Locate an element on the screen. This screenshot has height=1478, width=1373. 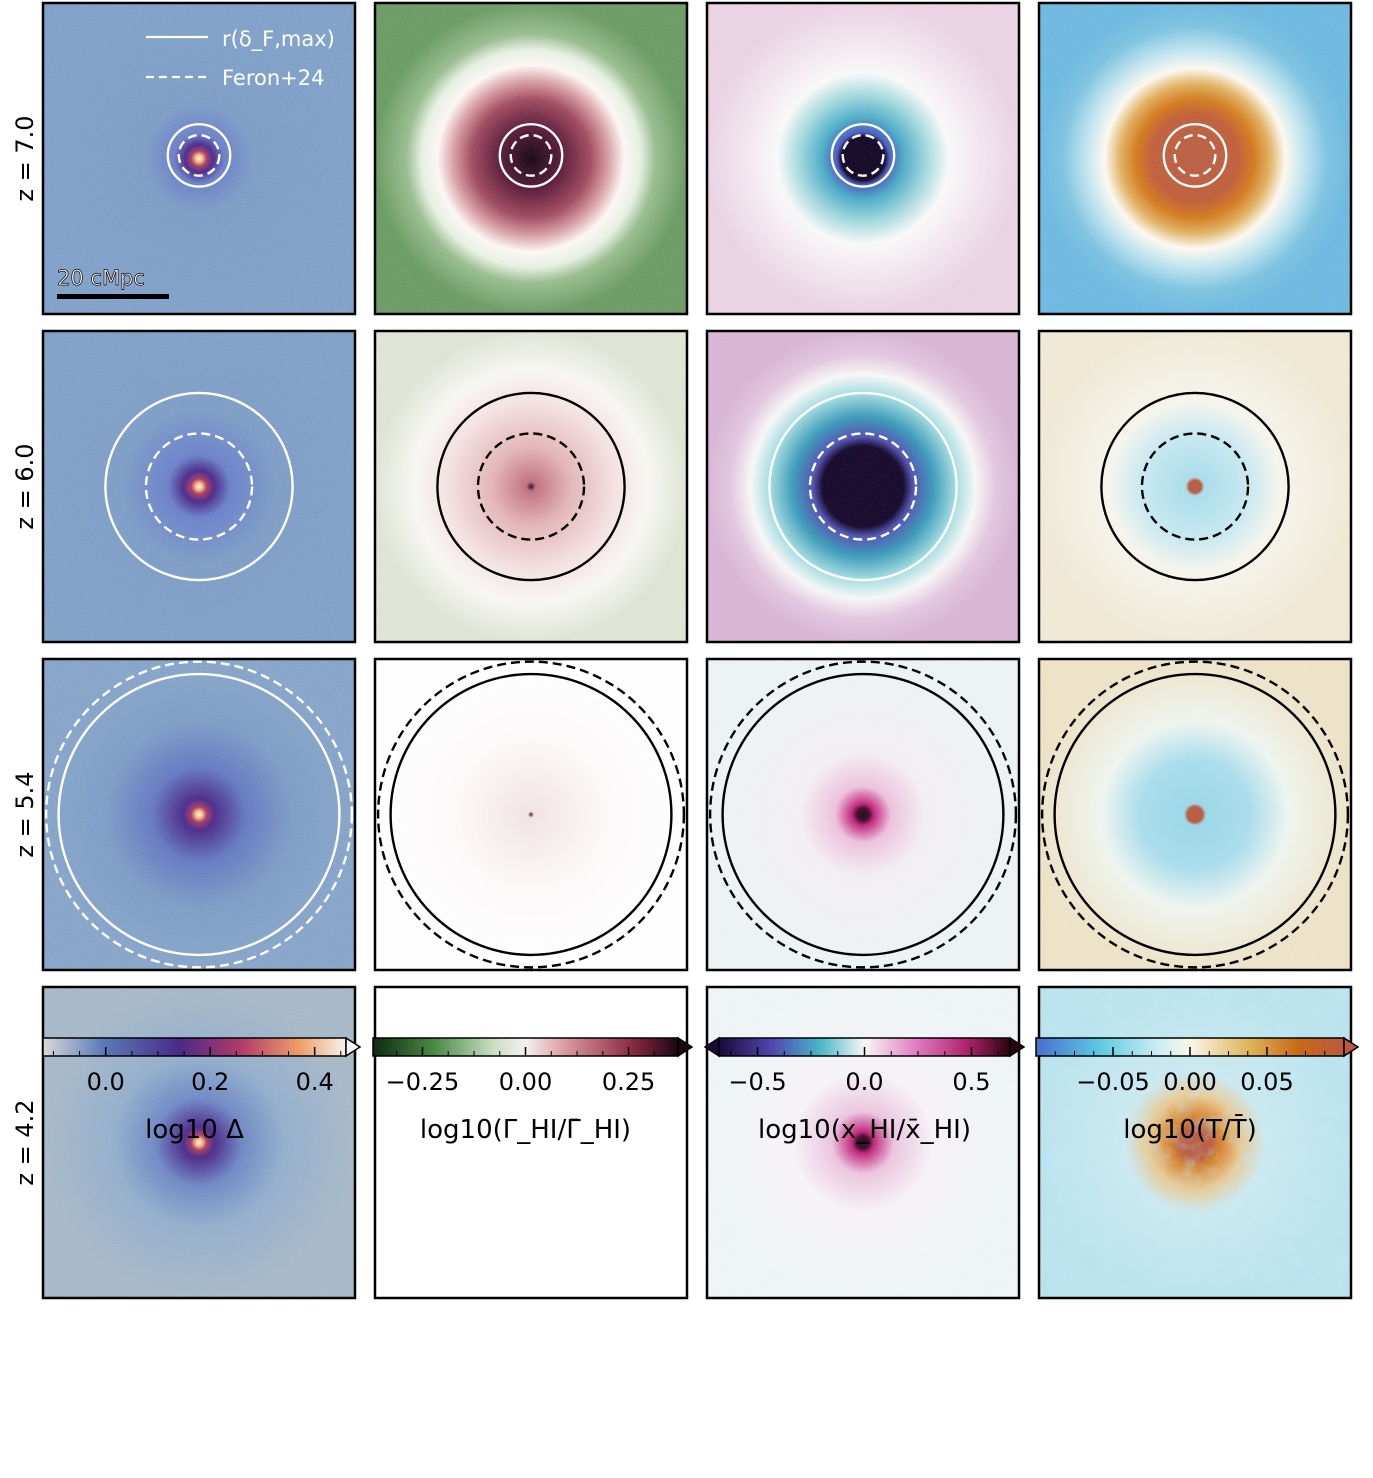
scale-bar-line is located at coordinates (113, 296).